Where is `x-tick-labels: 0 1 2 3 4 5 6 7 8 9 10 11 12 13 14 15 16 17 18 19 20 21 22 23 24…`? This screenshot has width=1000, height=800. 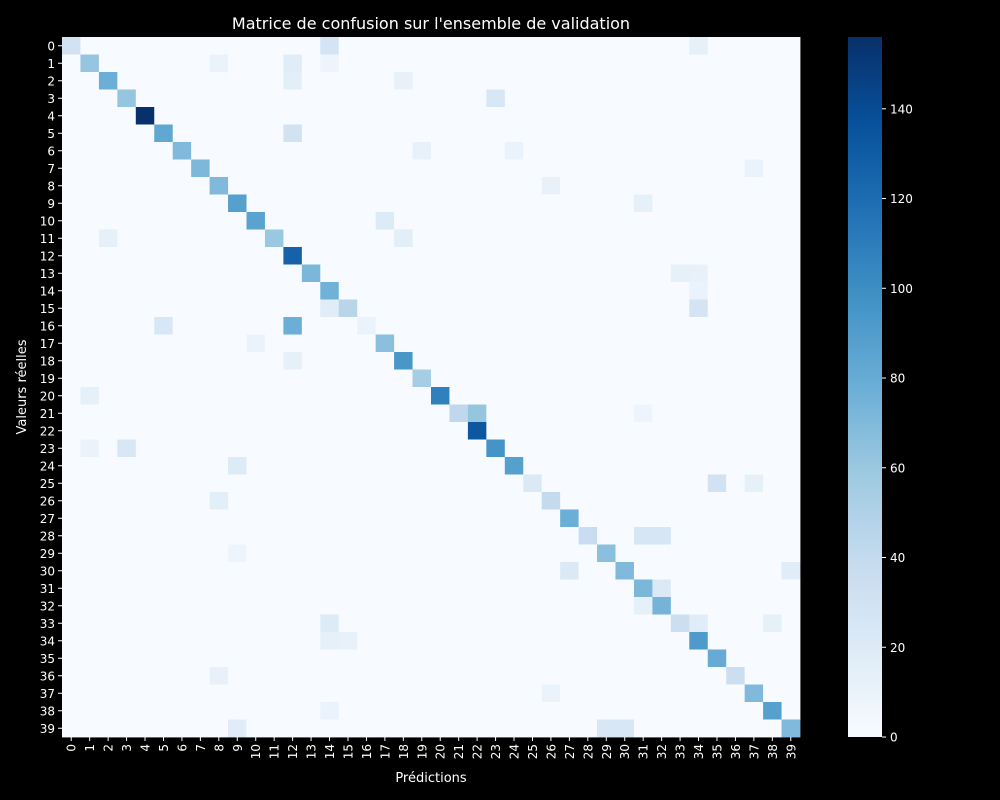
x-tick-labels: 0 1 2 3 4 5 6 7 8 9 10 11 12 13 14 15 16 17 18 19 20 21 22 23 24… is located at coordinates (431, 748).